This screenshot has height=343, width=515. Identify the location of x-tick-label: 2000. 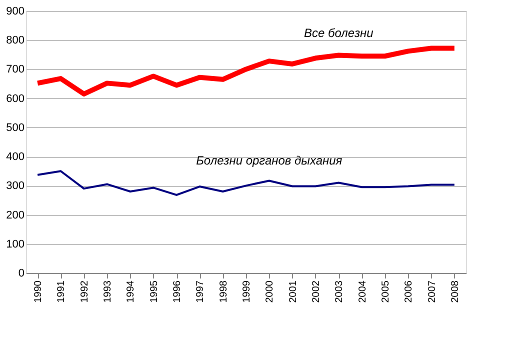
(270, 291).